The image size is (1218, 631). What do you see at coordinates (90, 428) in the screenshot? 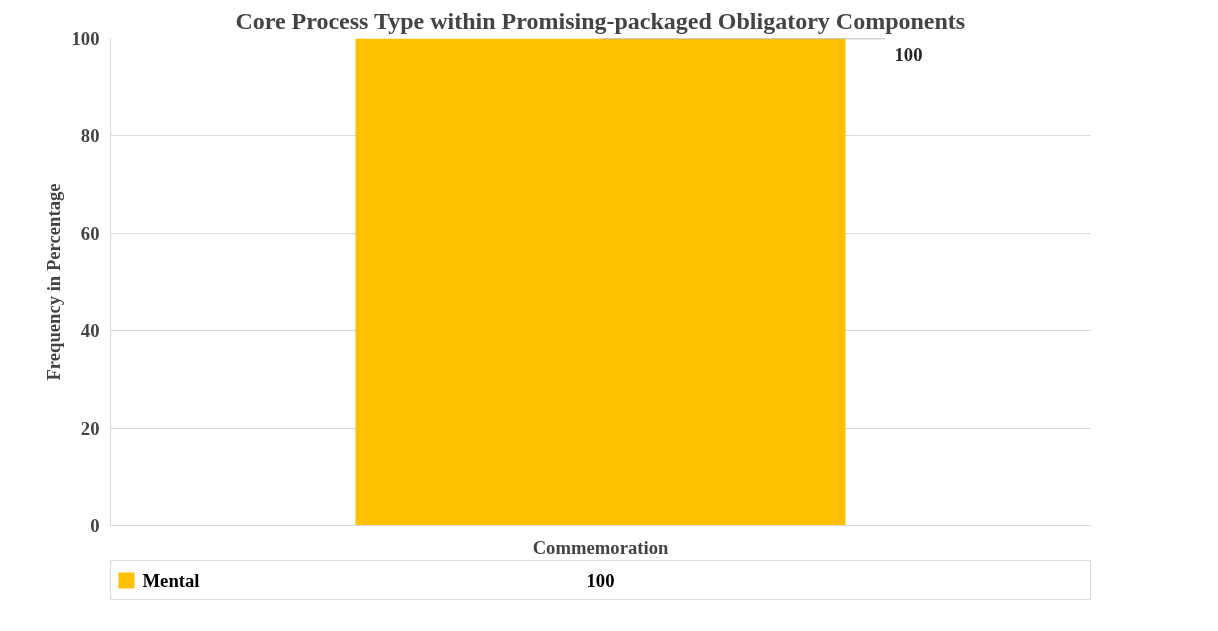
I see `y-tick-label: 20` at bounding box center [90, 428].